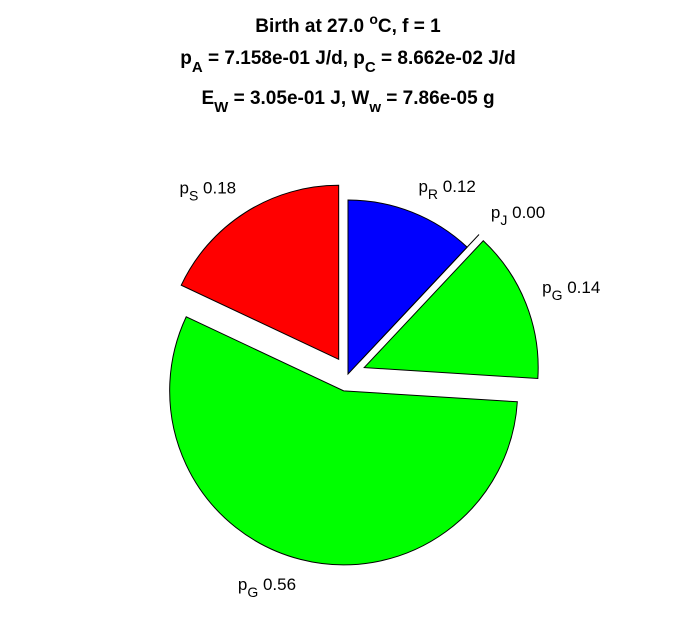 This screenshot has width=696, height=618. I want to click on title-ww-base: W, so click(360, 98).